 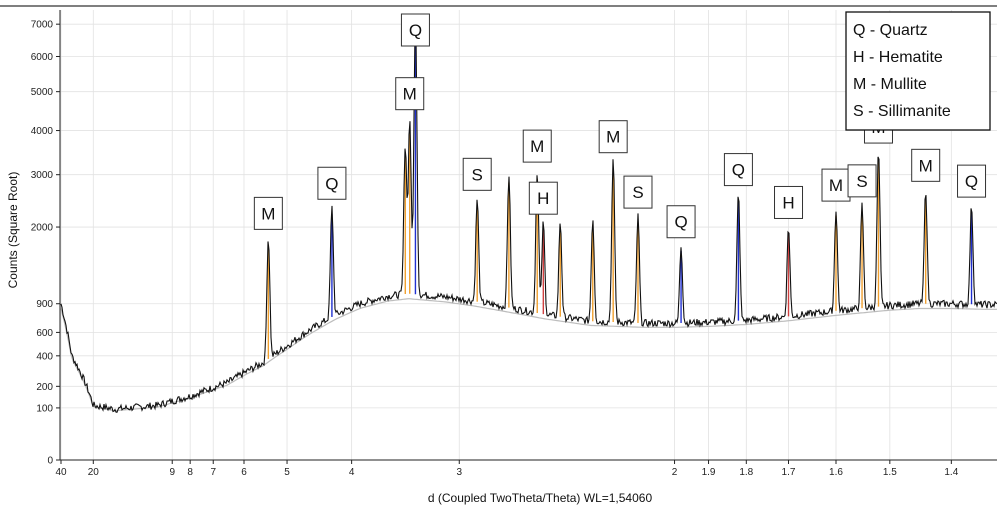 What do you see at coordinates (42, 131) in the screenshot?
I see `y-tick-label: 4000` at bounding box center [42, 131].